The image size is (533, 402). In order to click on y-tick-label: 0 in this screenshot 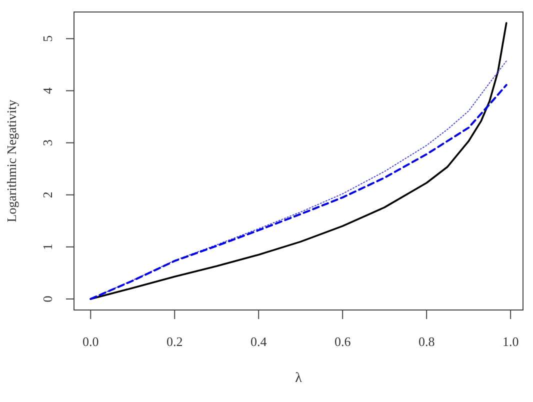, I will do `click(47, 299)`.